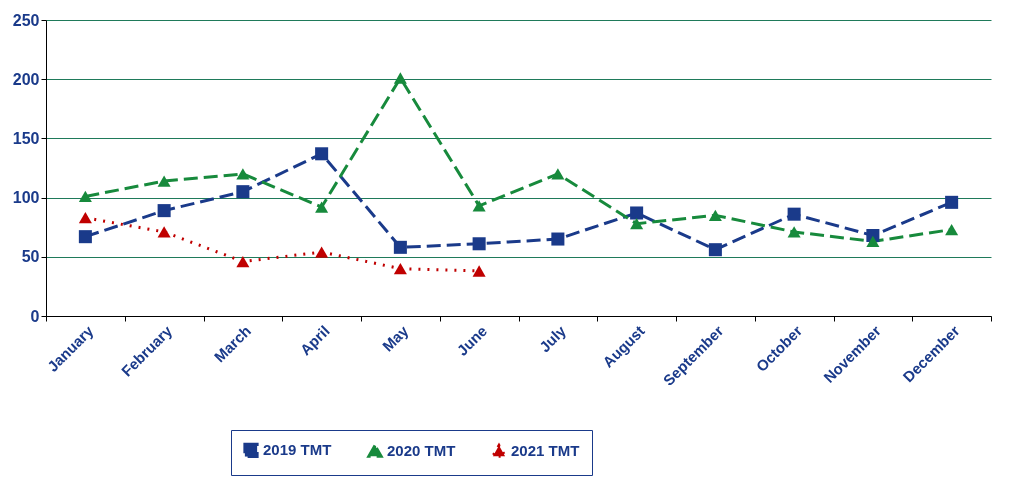 This screenshot has height=481, width=1017. Describe the element at coordinates (545, 450) in the screenshot. I see `legend-label: 2021 TMT` at that location.